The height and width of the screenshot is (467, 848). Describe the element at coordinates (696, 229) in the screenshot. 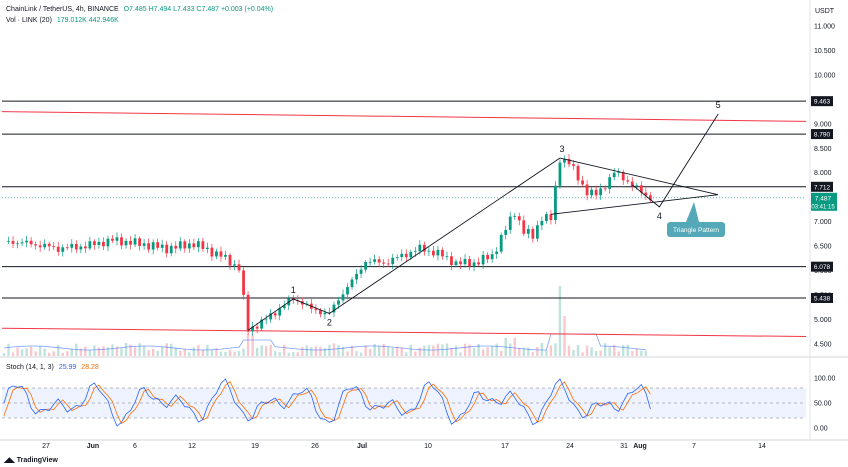

I see `annotation-box` at that location.